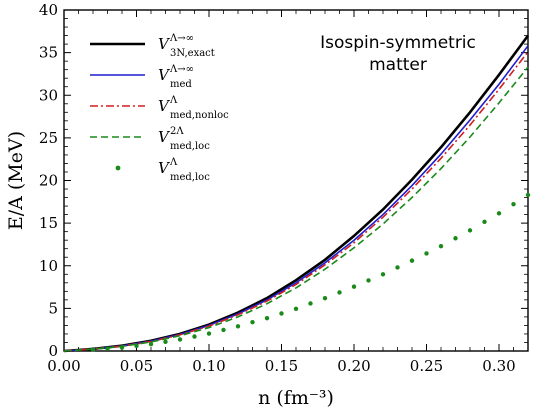  Describe the element at coordinates (181, 84) in the screenshot. I see `legend-sub-2: med` at that location.